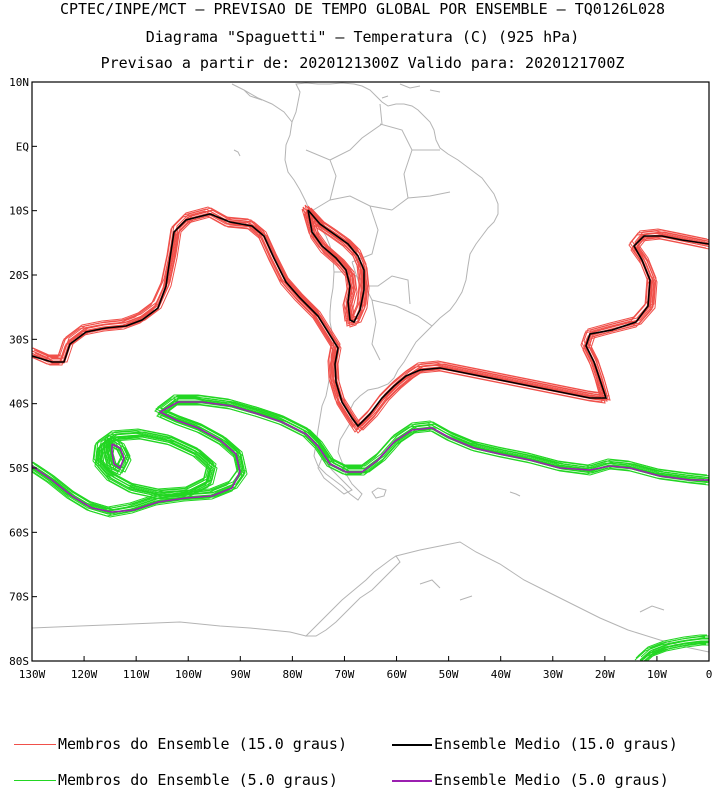 The width and height of the screenshot is (725, 792). What do you see at coordinates (411, 91) in the screenshot?
I see `caribbean-islands` at bounding box center [411, 91].